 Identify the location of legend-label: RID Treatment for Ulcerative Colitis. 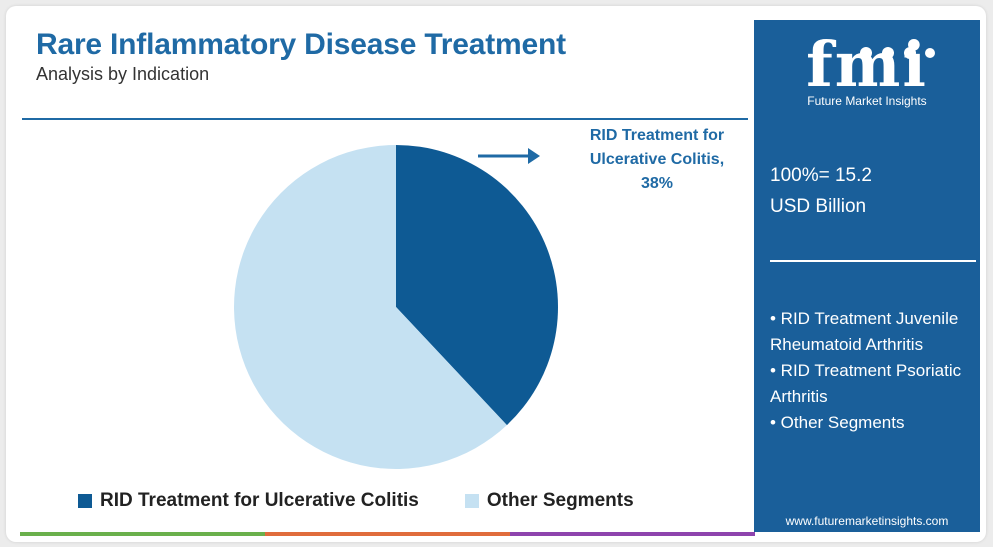
(259, 500).